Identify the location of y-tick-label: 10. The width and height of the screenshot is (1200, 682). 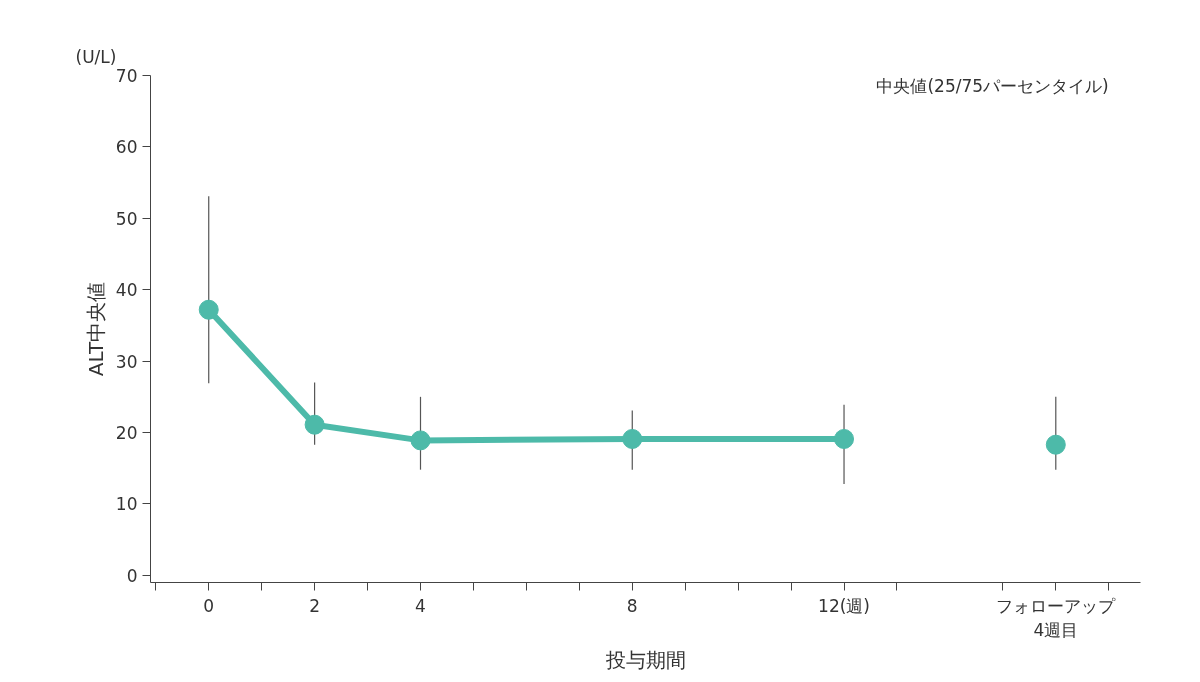
(126, 504).